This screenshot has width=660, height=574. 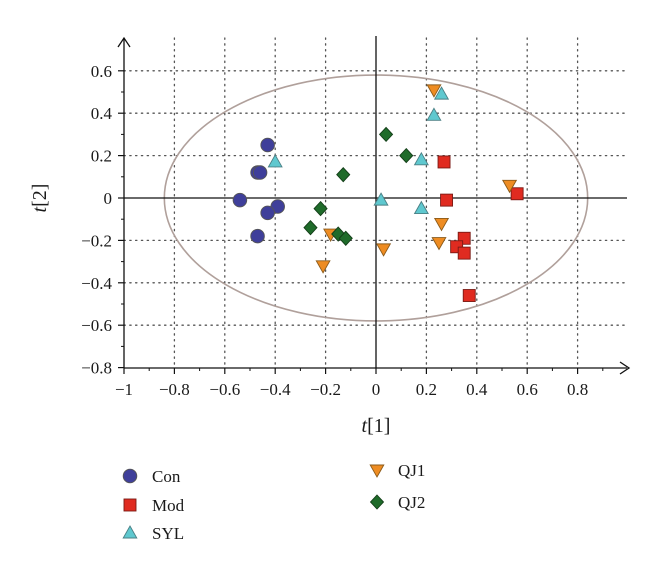 What do you see at coordinates (377, 471) in the screenshot?
I see `legend-marker-qj1` at bounding box center [377, 471].